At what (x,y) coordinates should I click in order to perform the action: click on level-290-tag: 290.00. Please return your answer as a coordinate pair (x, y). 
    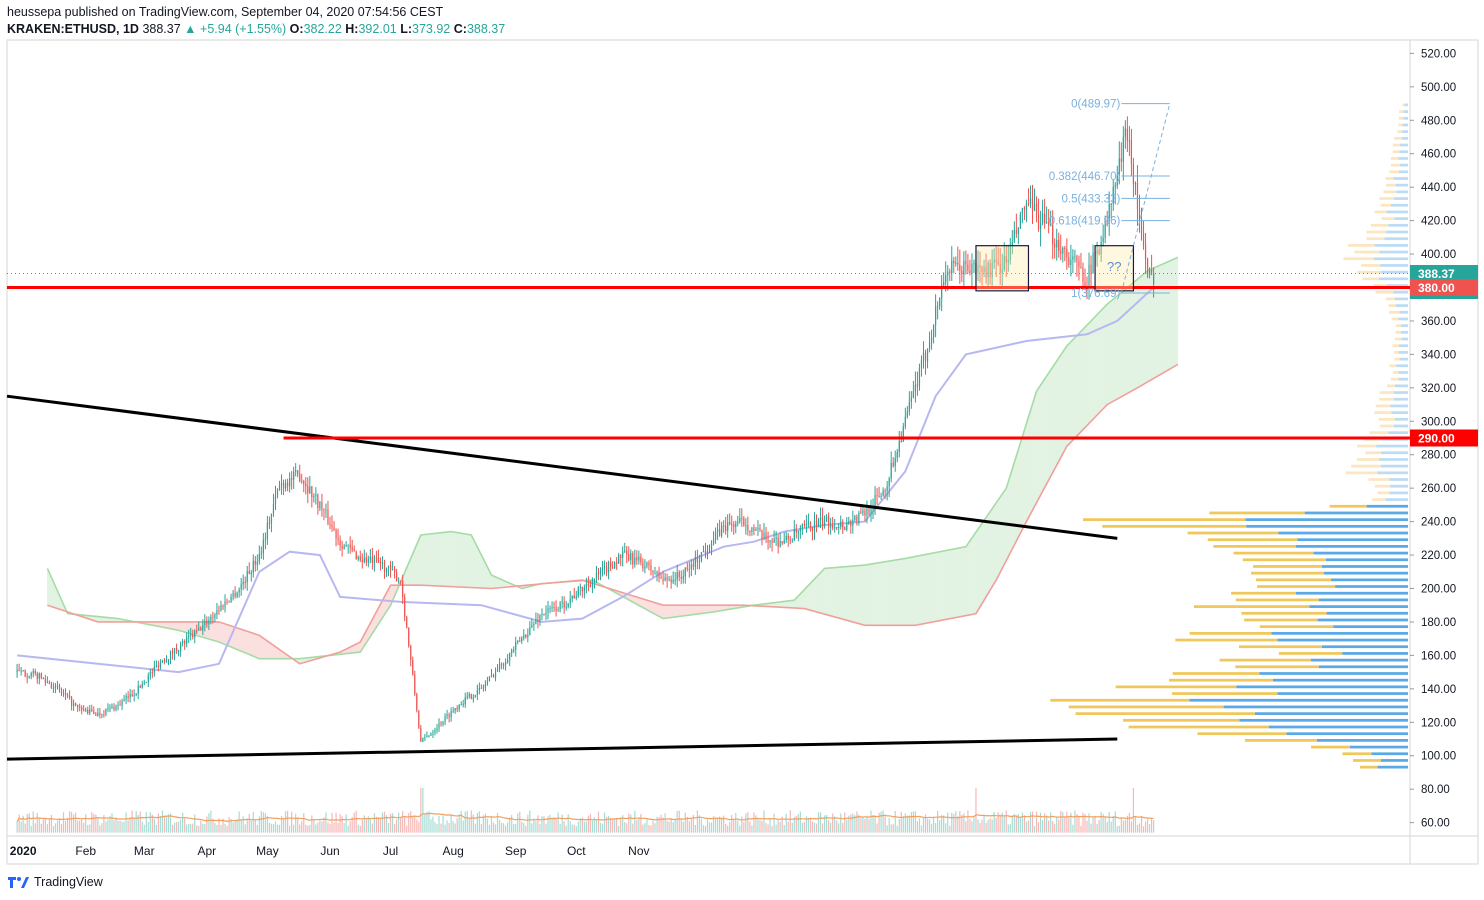
    Looking at the image, I should click on (1436, 439).